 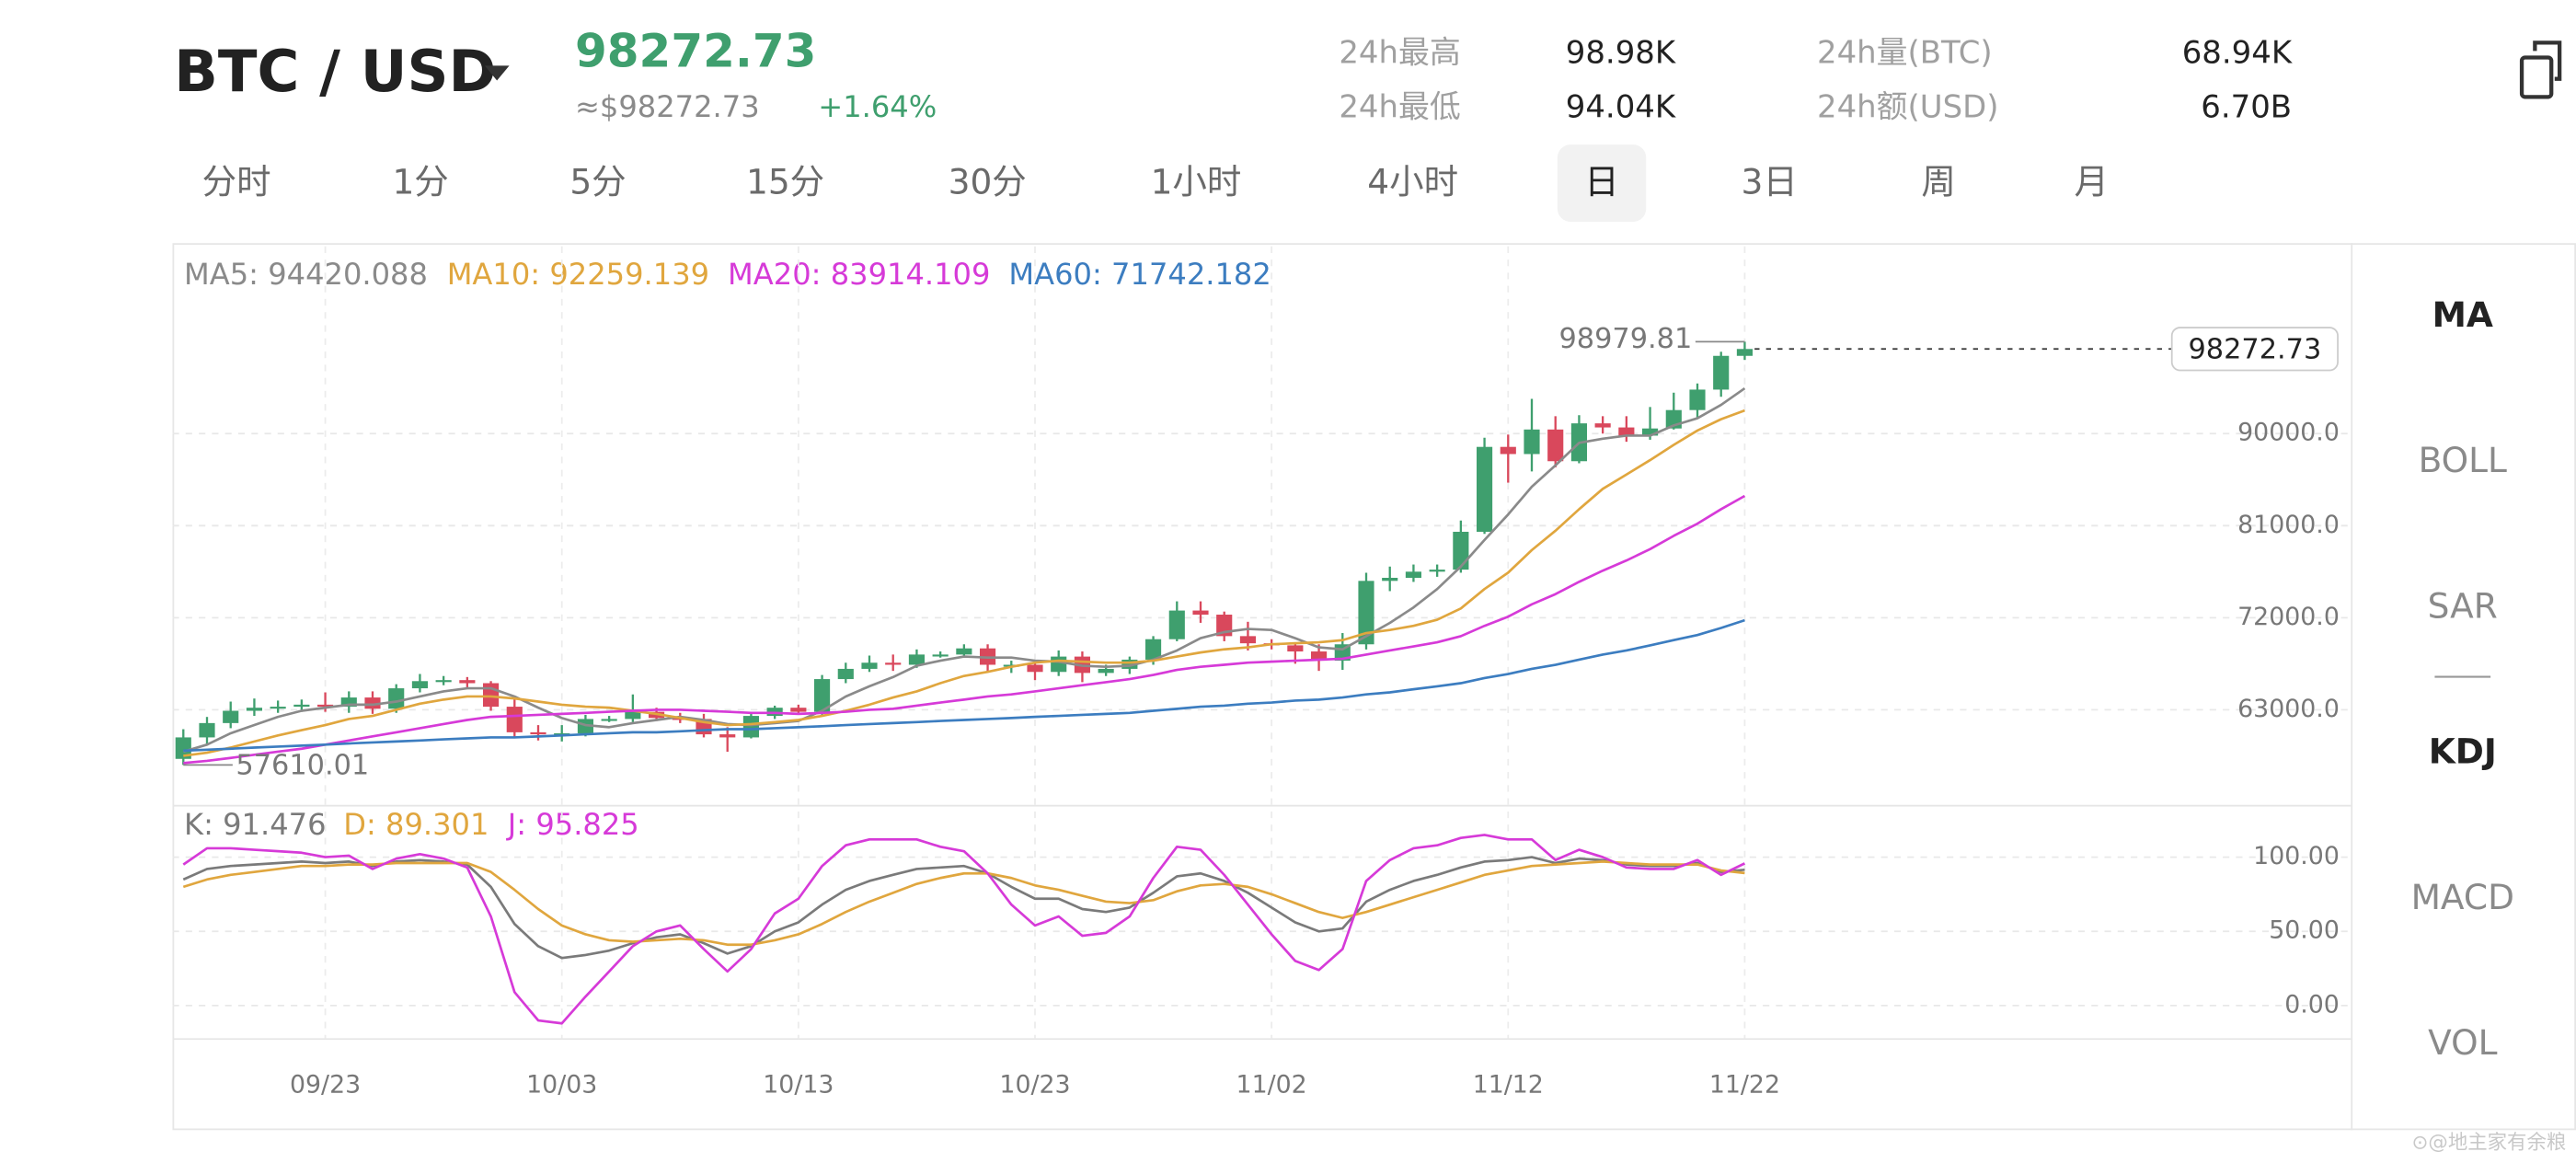 What do you see at coordinates (335, 72) in the screenshot?
I see `pair-title: BTC / USD` at bounding box center [335, 72].